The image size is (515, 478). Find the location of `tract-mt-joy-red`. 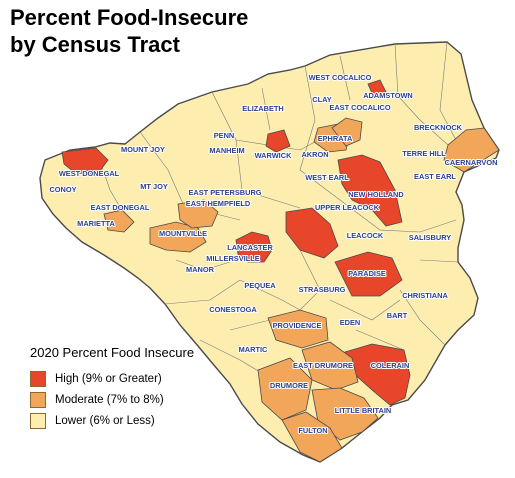

tract-mt-joy-red is located at coordinates (85, 162).